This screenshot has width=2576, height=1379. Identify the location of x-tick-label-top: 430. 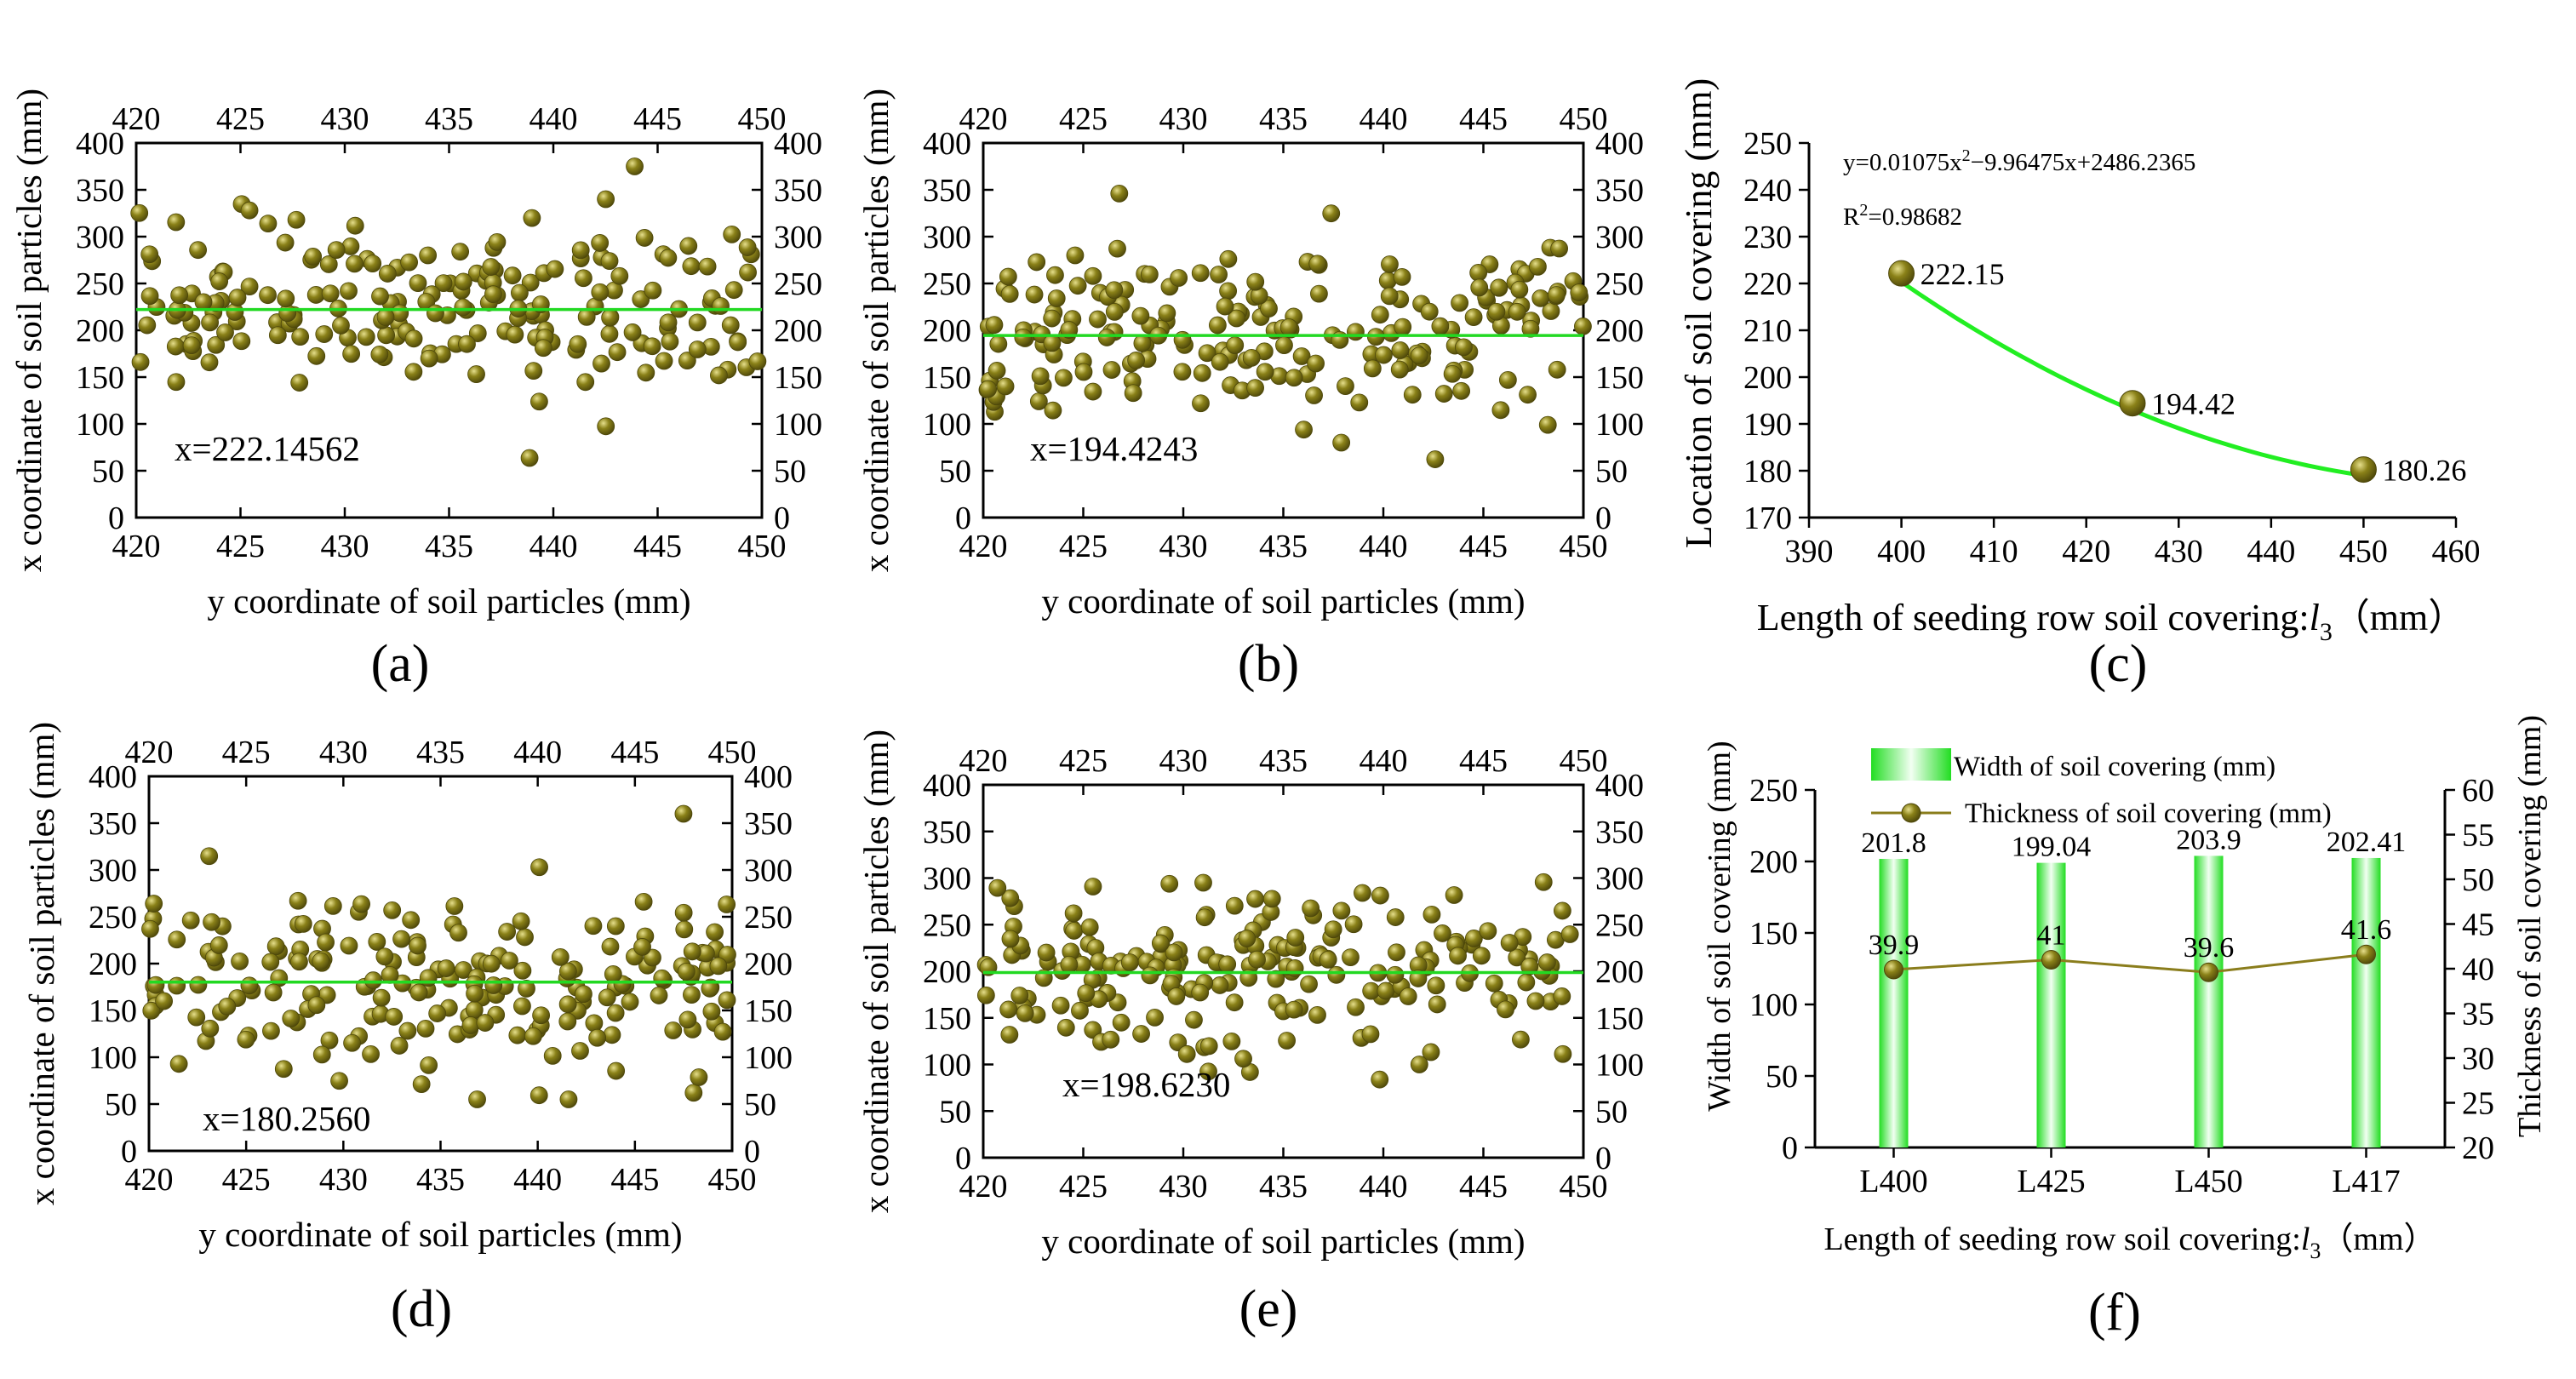
(1183, 119).